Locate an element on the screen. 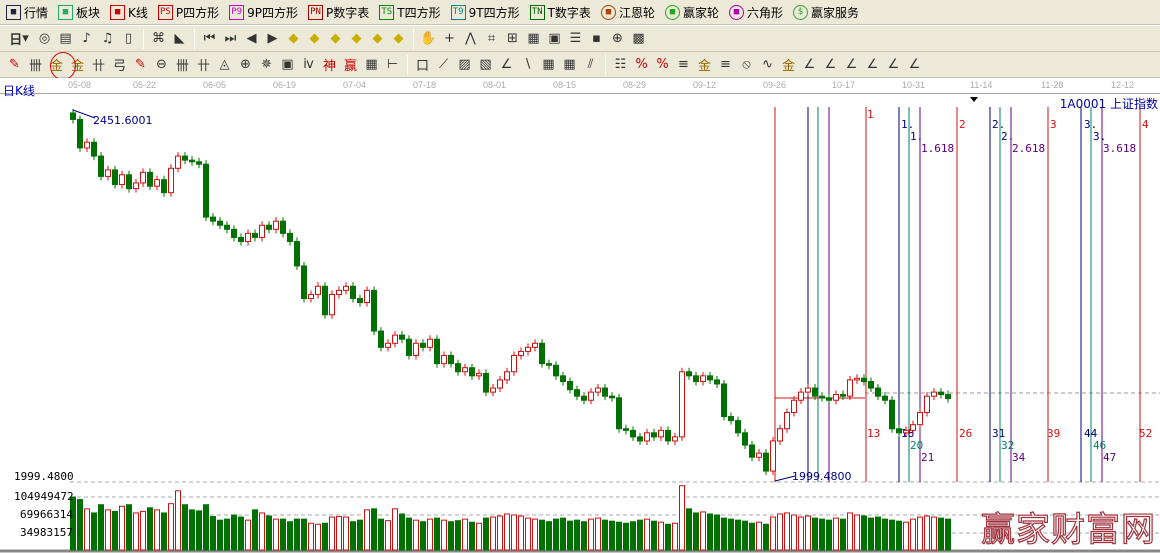 The image size is (1160, 553). menu-item-2: ■ K线 is located at coordinates (129, 12).